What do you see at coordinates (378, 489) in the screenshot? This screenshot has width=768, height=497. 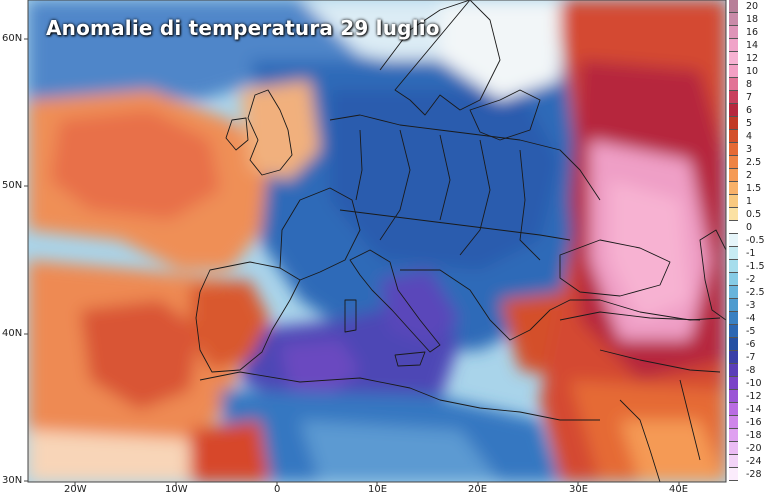 I see `lon-label-10e: 10E` at bounding box center [378, 489].